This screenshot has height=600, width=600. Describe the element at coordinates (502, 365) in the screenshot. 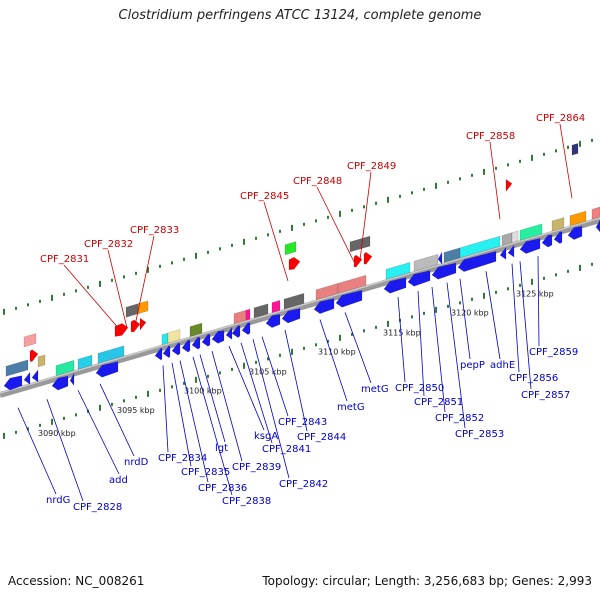

I see `reverse-gene-label: adhE` at that location.